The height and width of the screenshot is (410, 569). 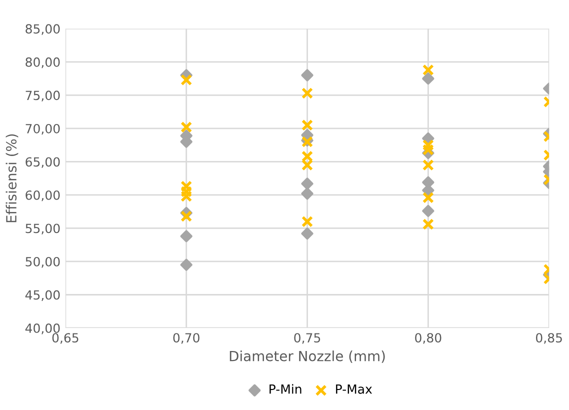 I want to click on x-tick-label: 0,75, so click(x=307, y=338).